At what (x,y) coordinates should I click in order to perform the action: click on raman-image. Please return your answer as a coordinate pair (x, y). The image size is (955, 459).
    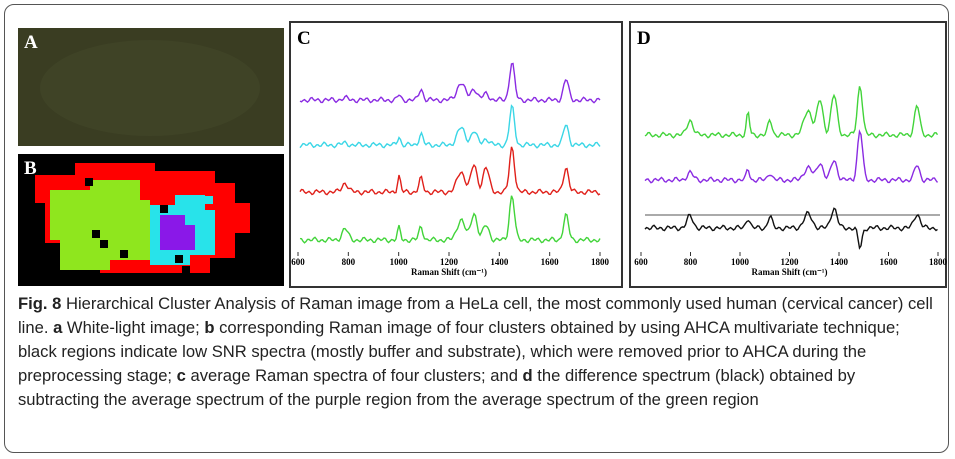
    Looking at the image, I should click on (151, 220).